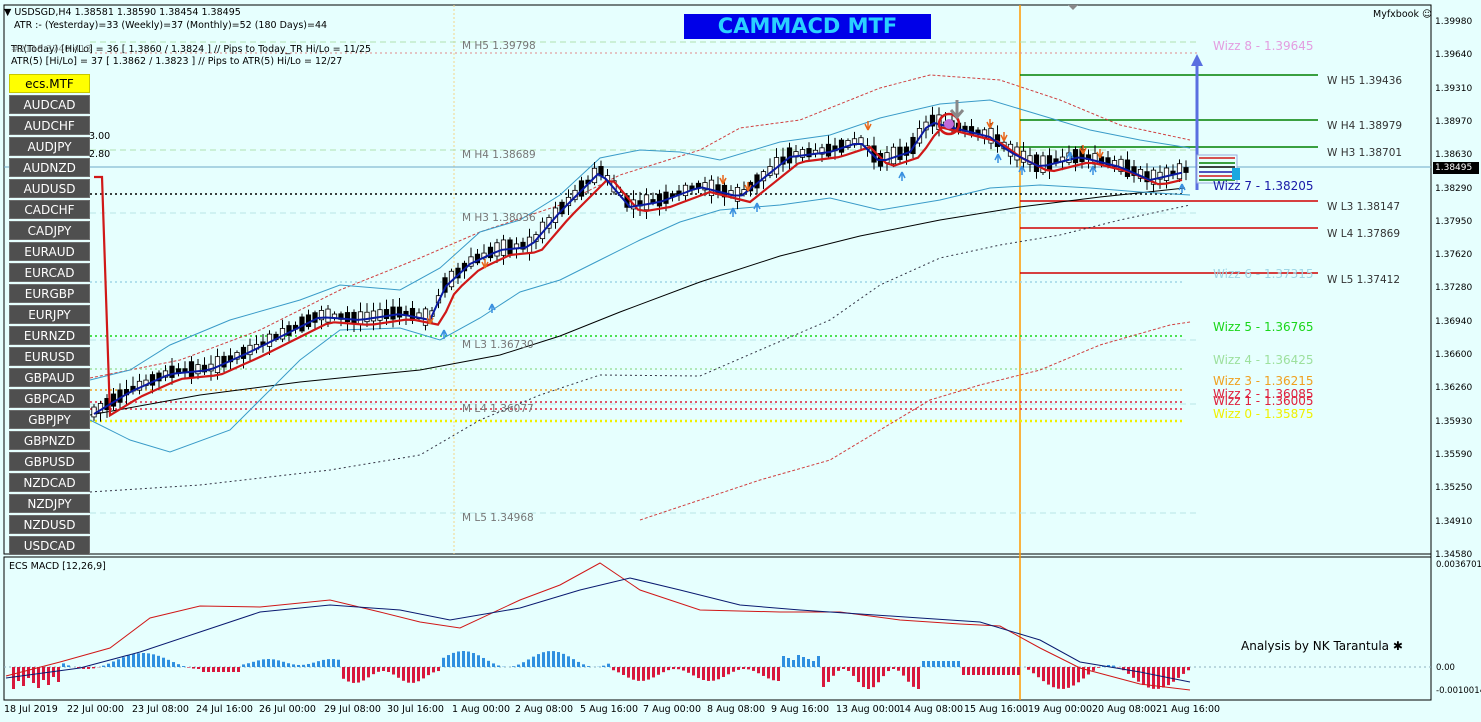 The width and height of the screenshot is (1481, 722). What do you see at coordinates (1456, 168) in the screenshot?
I see `current-price-tag: 1.38495` at bounding box center [1456, 168].